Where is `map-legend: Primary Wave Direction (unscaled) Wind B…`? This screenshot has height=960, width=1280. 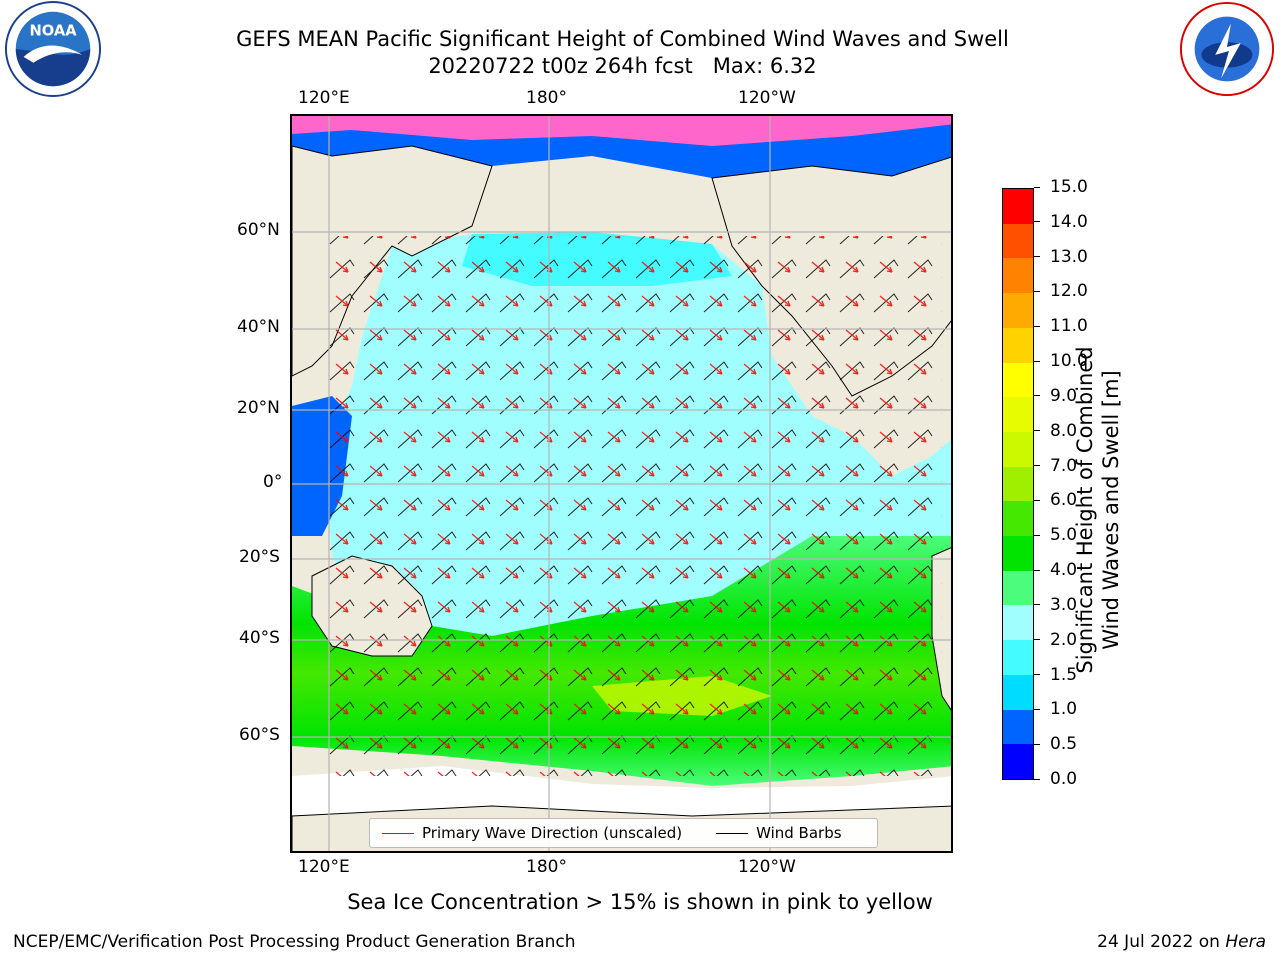 map-legend: Primary Wave Direction (unscaled) Wind B… is located at coordinates (623, 833).